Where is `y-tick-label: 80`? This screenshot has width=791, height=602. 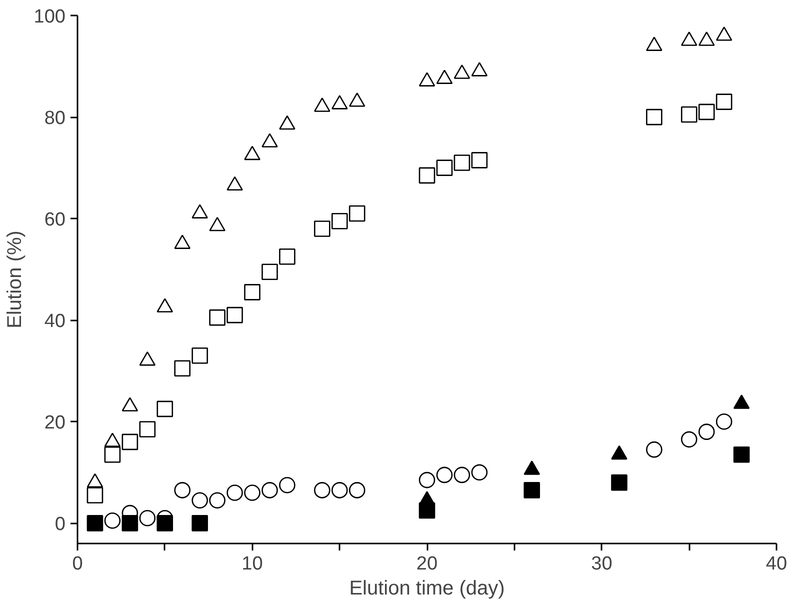 y-tick-label: 80 is located at coordinates (55, 119).